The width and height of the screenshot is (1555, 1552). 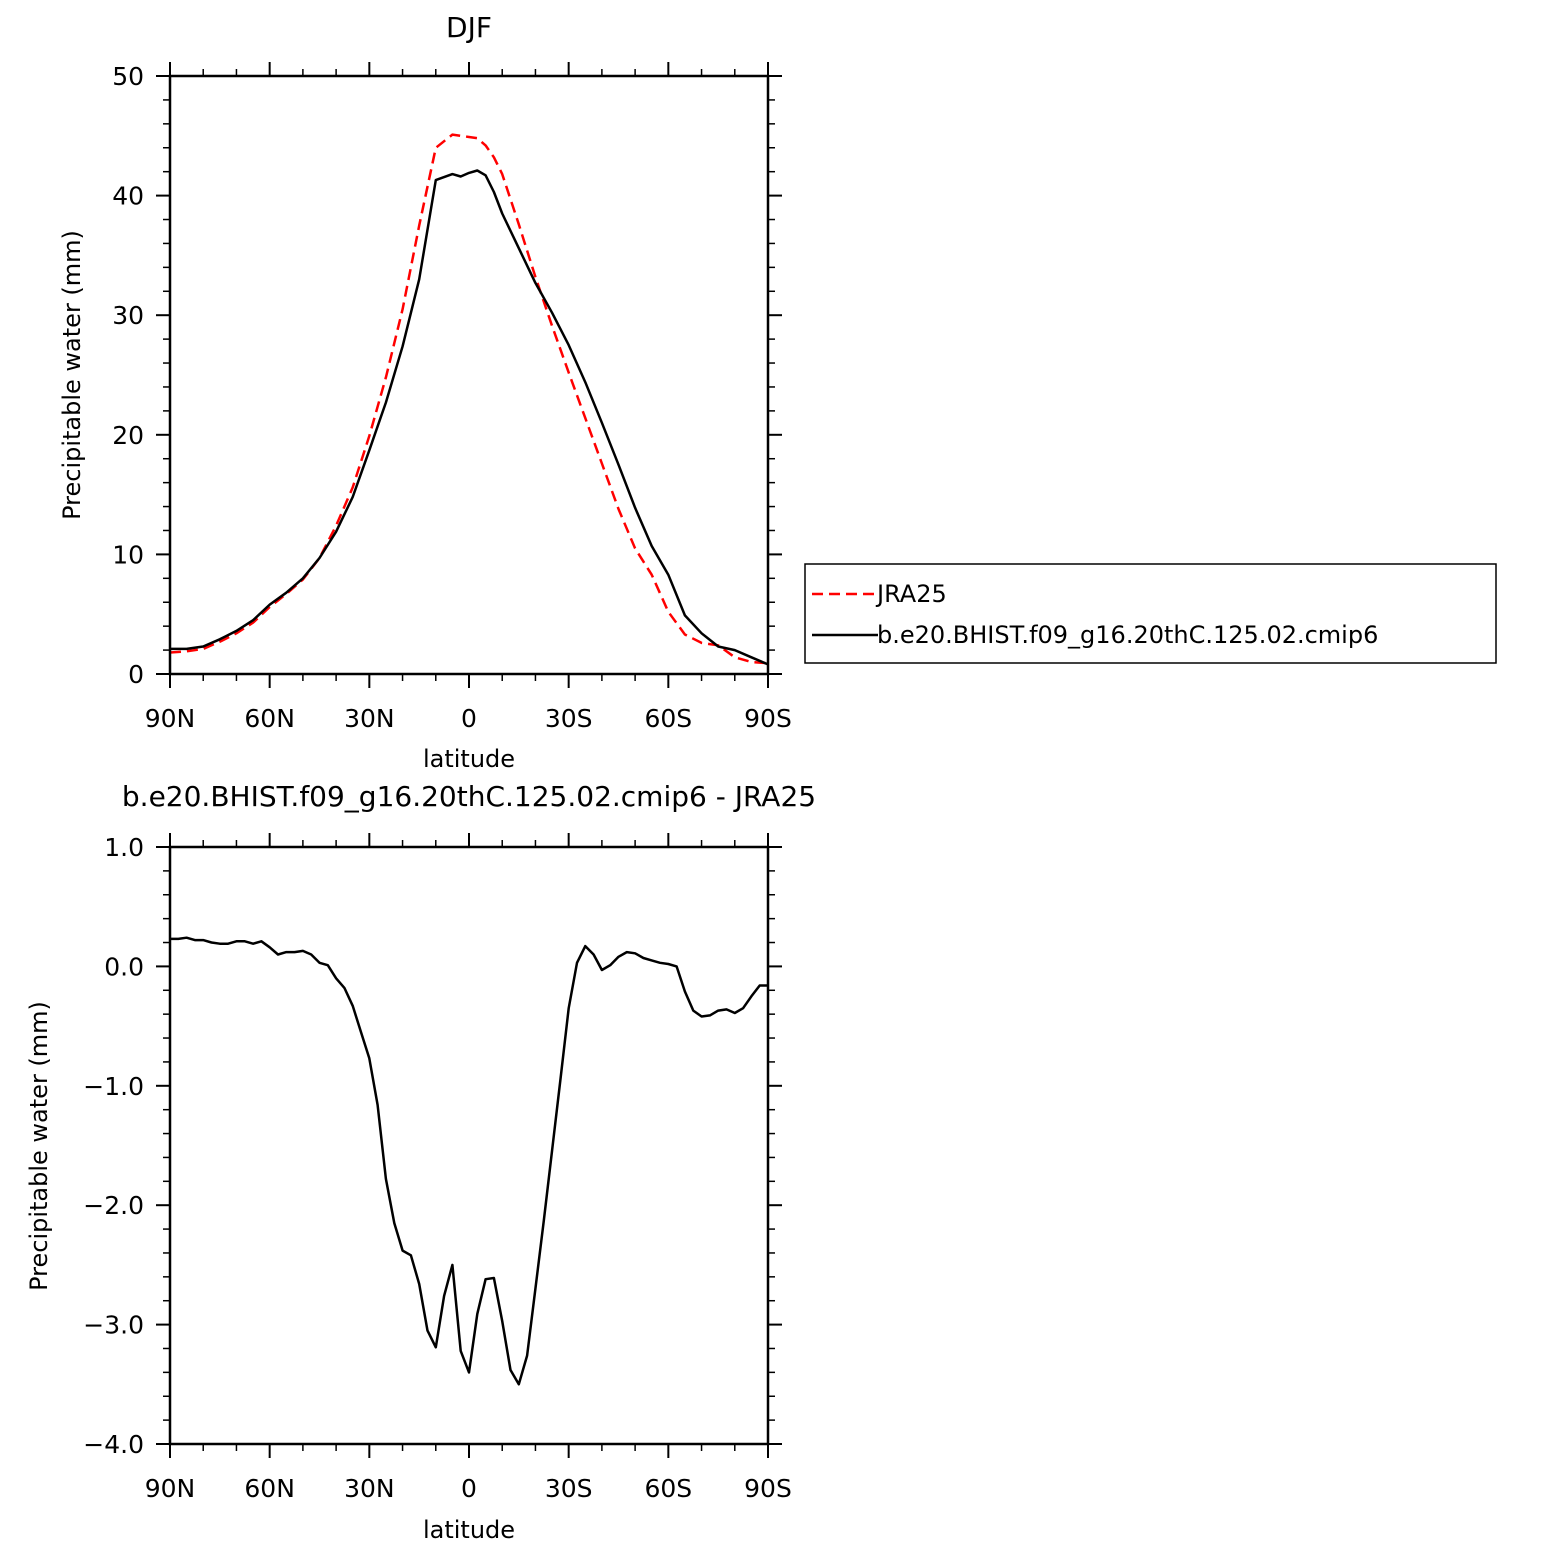 What do you see at coordinates (113, 1325) in the screenshot?
I see `y-tick-label: −3.0` at bounding box center [113, 1325].